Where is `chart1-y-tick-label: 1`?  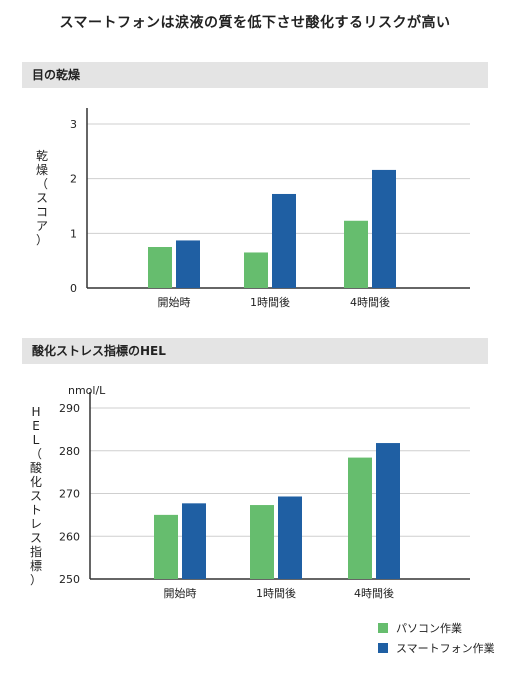 chart1-y-tick-label: 1 is located at coordinates (73, 233).